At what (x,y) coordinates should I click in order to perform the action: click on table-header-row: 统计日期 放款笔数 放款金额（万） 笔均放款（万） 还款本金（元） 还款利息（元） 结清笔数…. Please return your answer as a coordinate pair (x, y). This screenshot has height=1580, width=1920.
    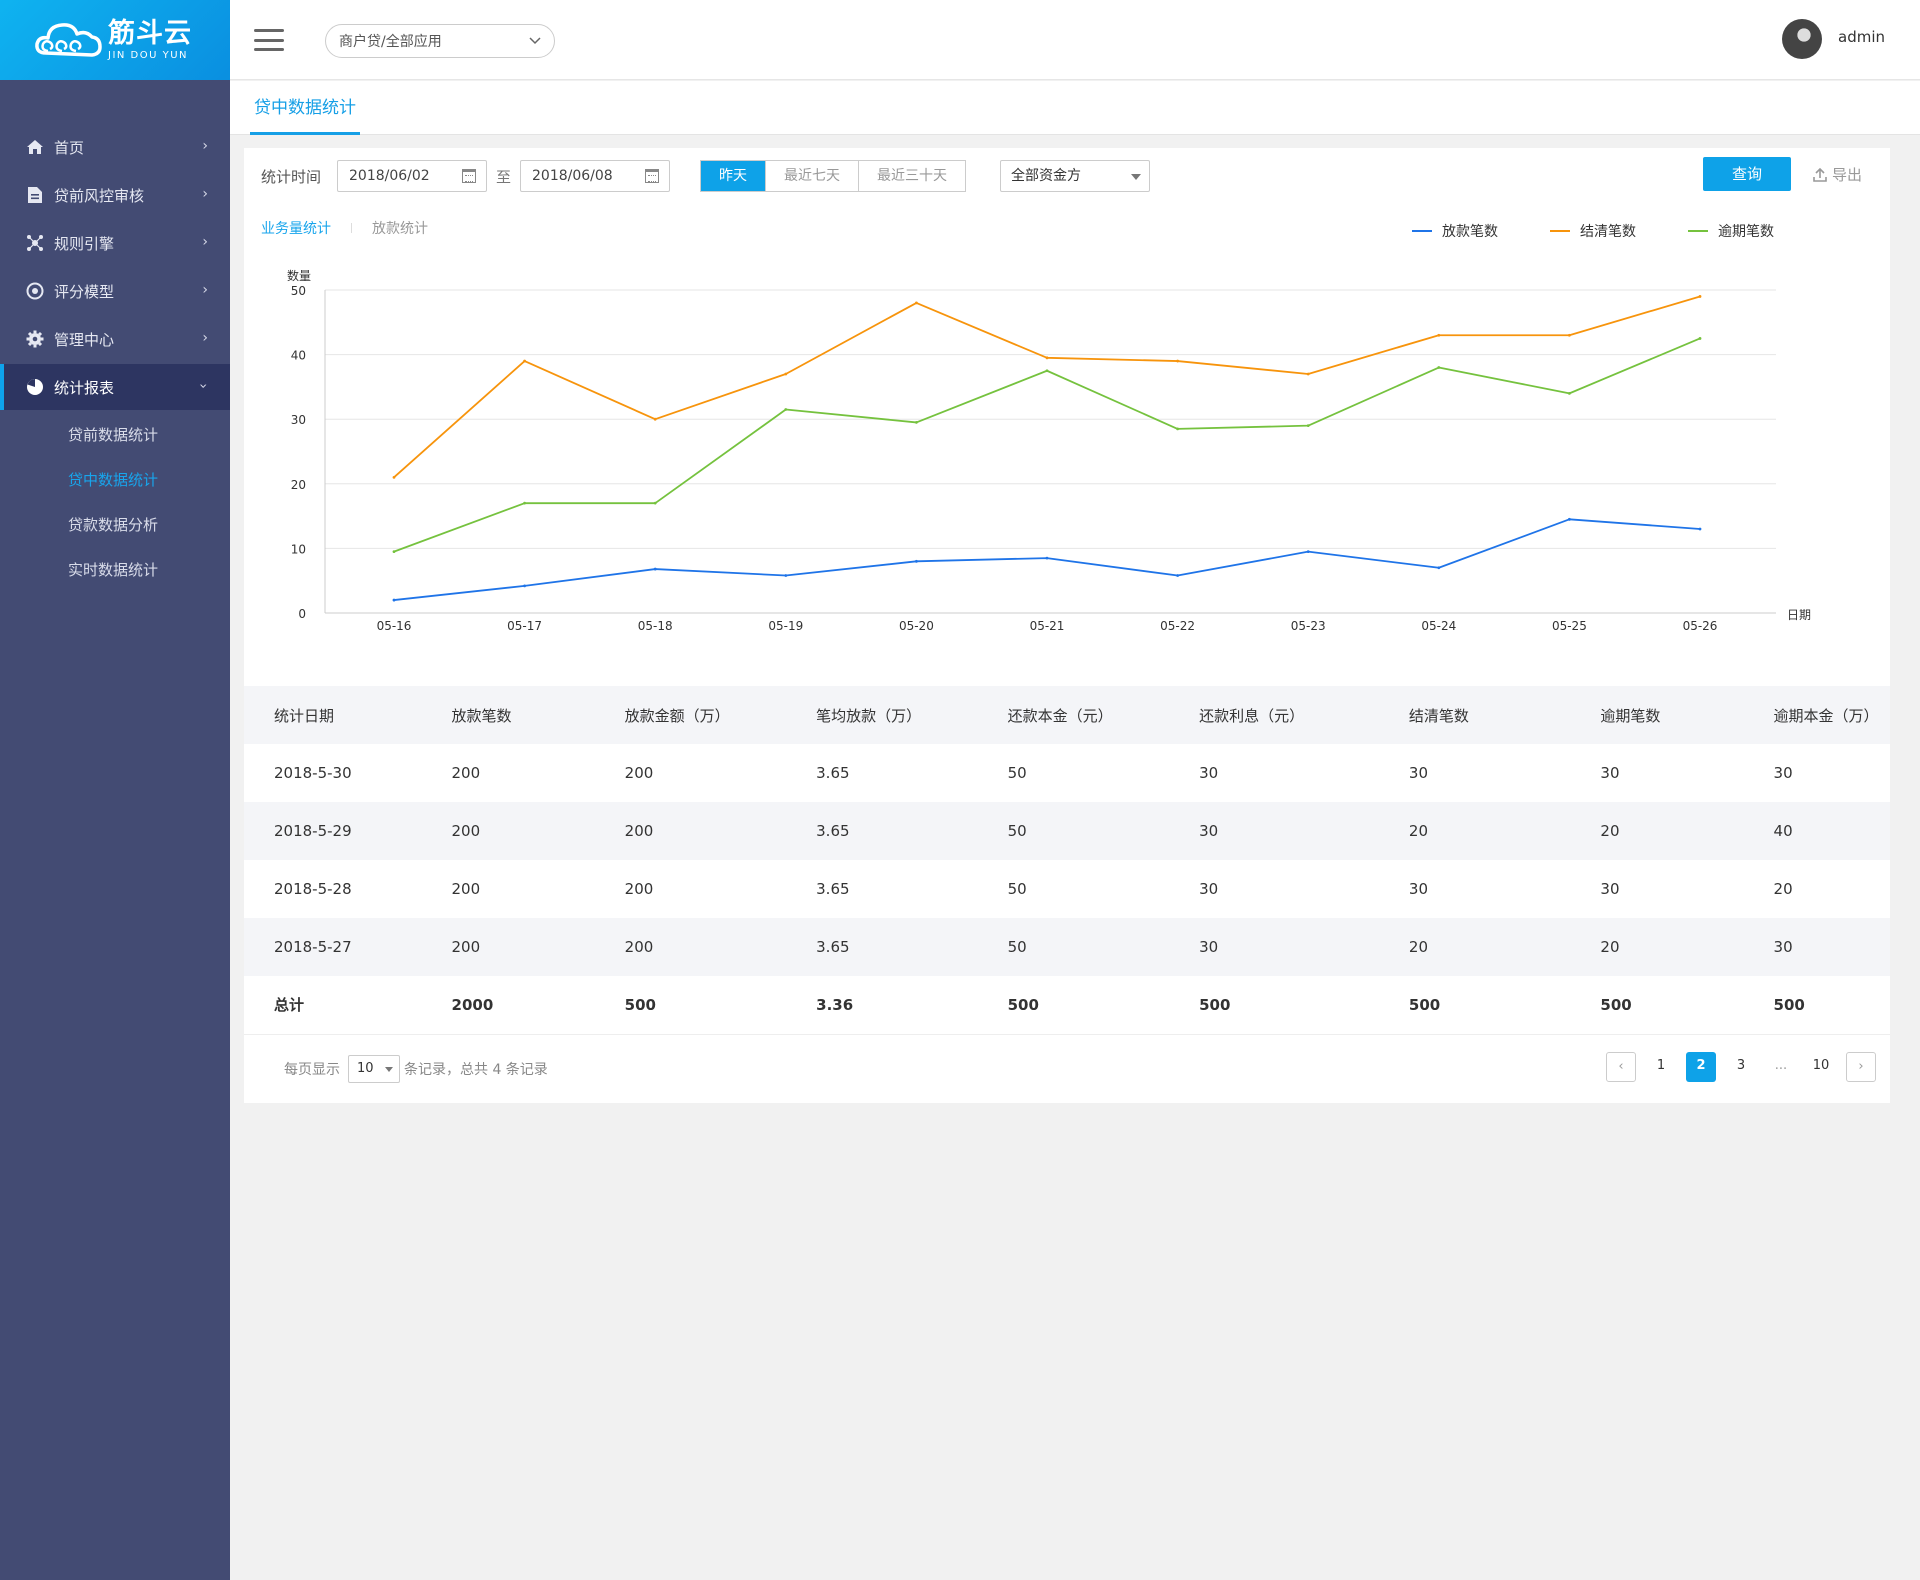
    Looking at the image, I should click on (1067, 715).